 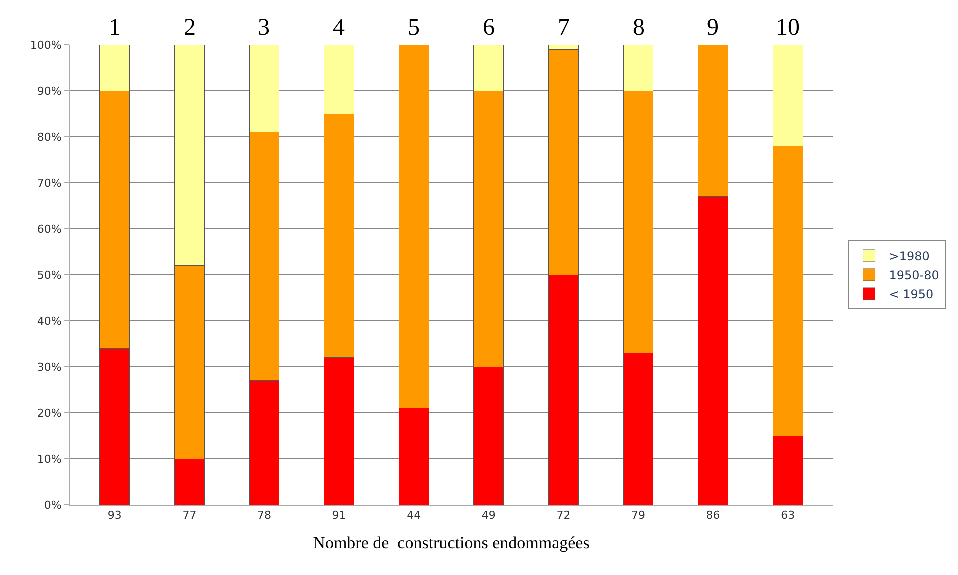 I want to click on y-tick-label: 0%, so click(x=53, y=505).